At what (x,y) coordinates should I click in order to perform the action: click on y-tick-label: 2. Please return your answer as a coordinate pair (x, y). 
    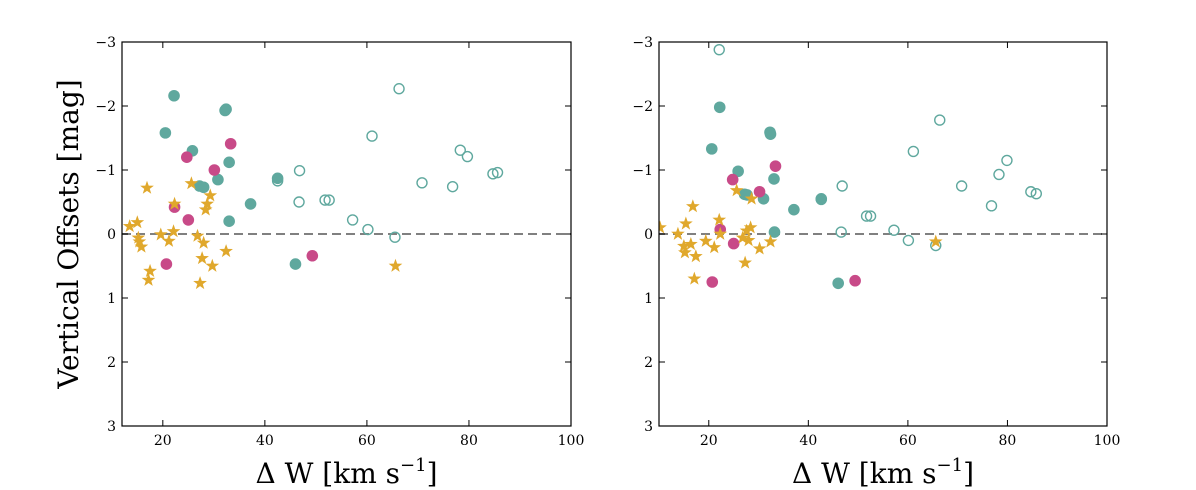
    Looking at the image, I should click on (111, 363).